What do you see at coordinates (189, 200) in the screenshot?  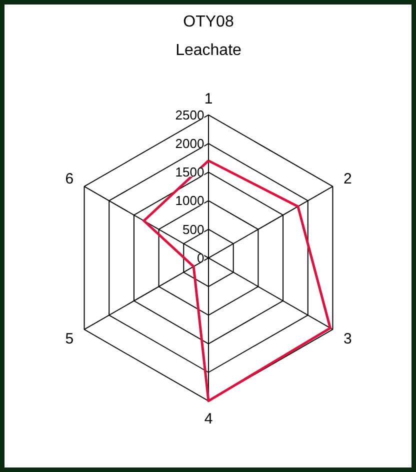 I see `y-tick-label: 1000` at bounding box center [189, 200].